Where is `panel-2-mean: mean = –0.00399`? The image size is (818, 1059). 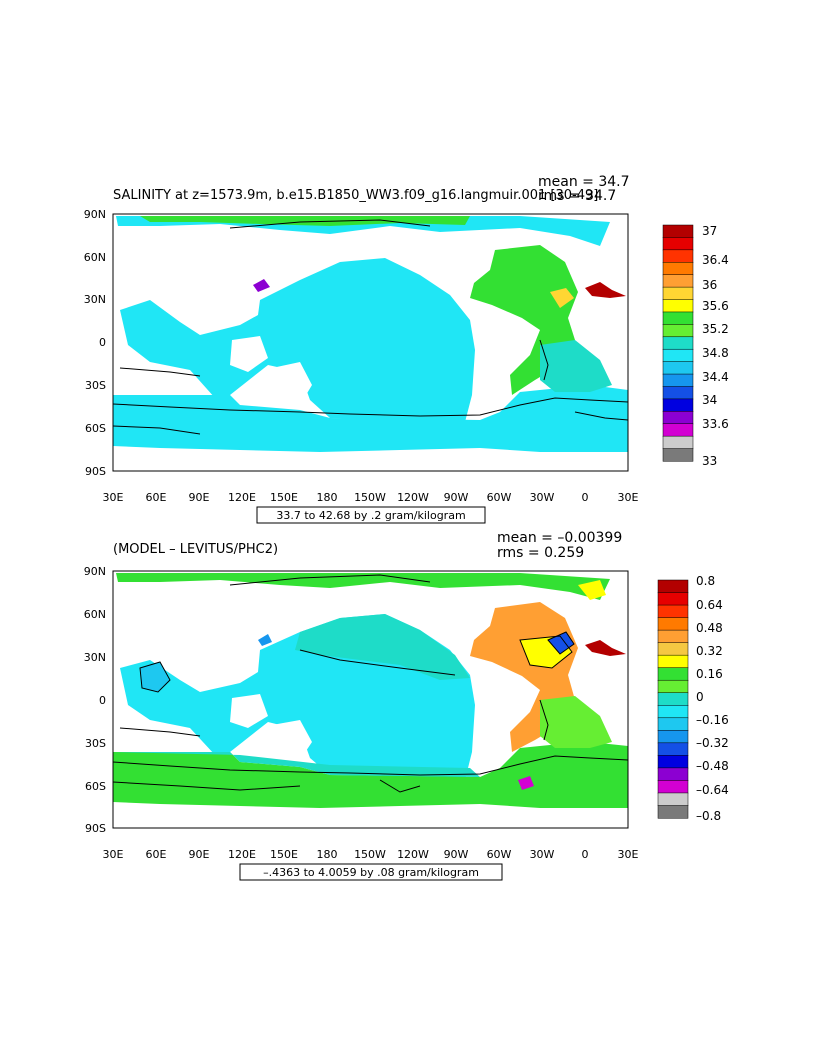 panel-2-mean: mean = –0.00399 is located at coordinates (559, 538).